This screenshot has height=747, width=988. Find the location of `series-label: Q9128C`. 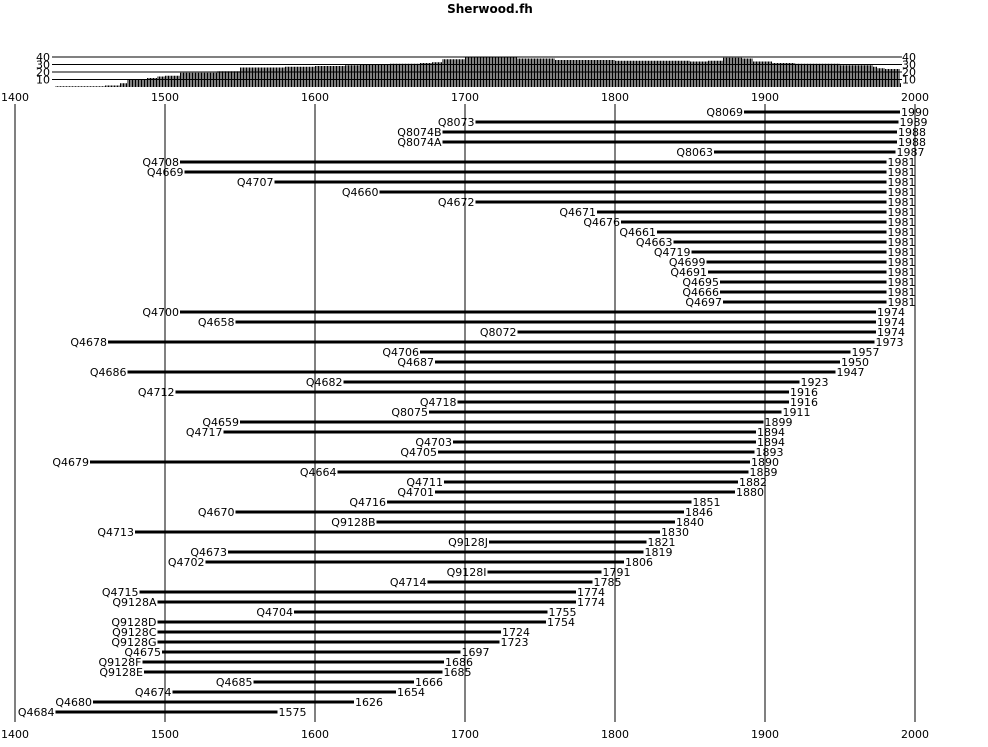

series-label: Q9128C is located at coordinates (134, 632).